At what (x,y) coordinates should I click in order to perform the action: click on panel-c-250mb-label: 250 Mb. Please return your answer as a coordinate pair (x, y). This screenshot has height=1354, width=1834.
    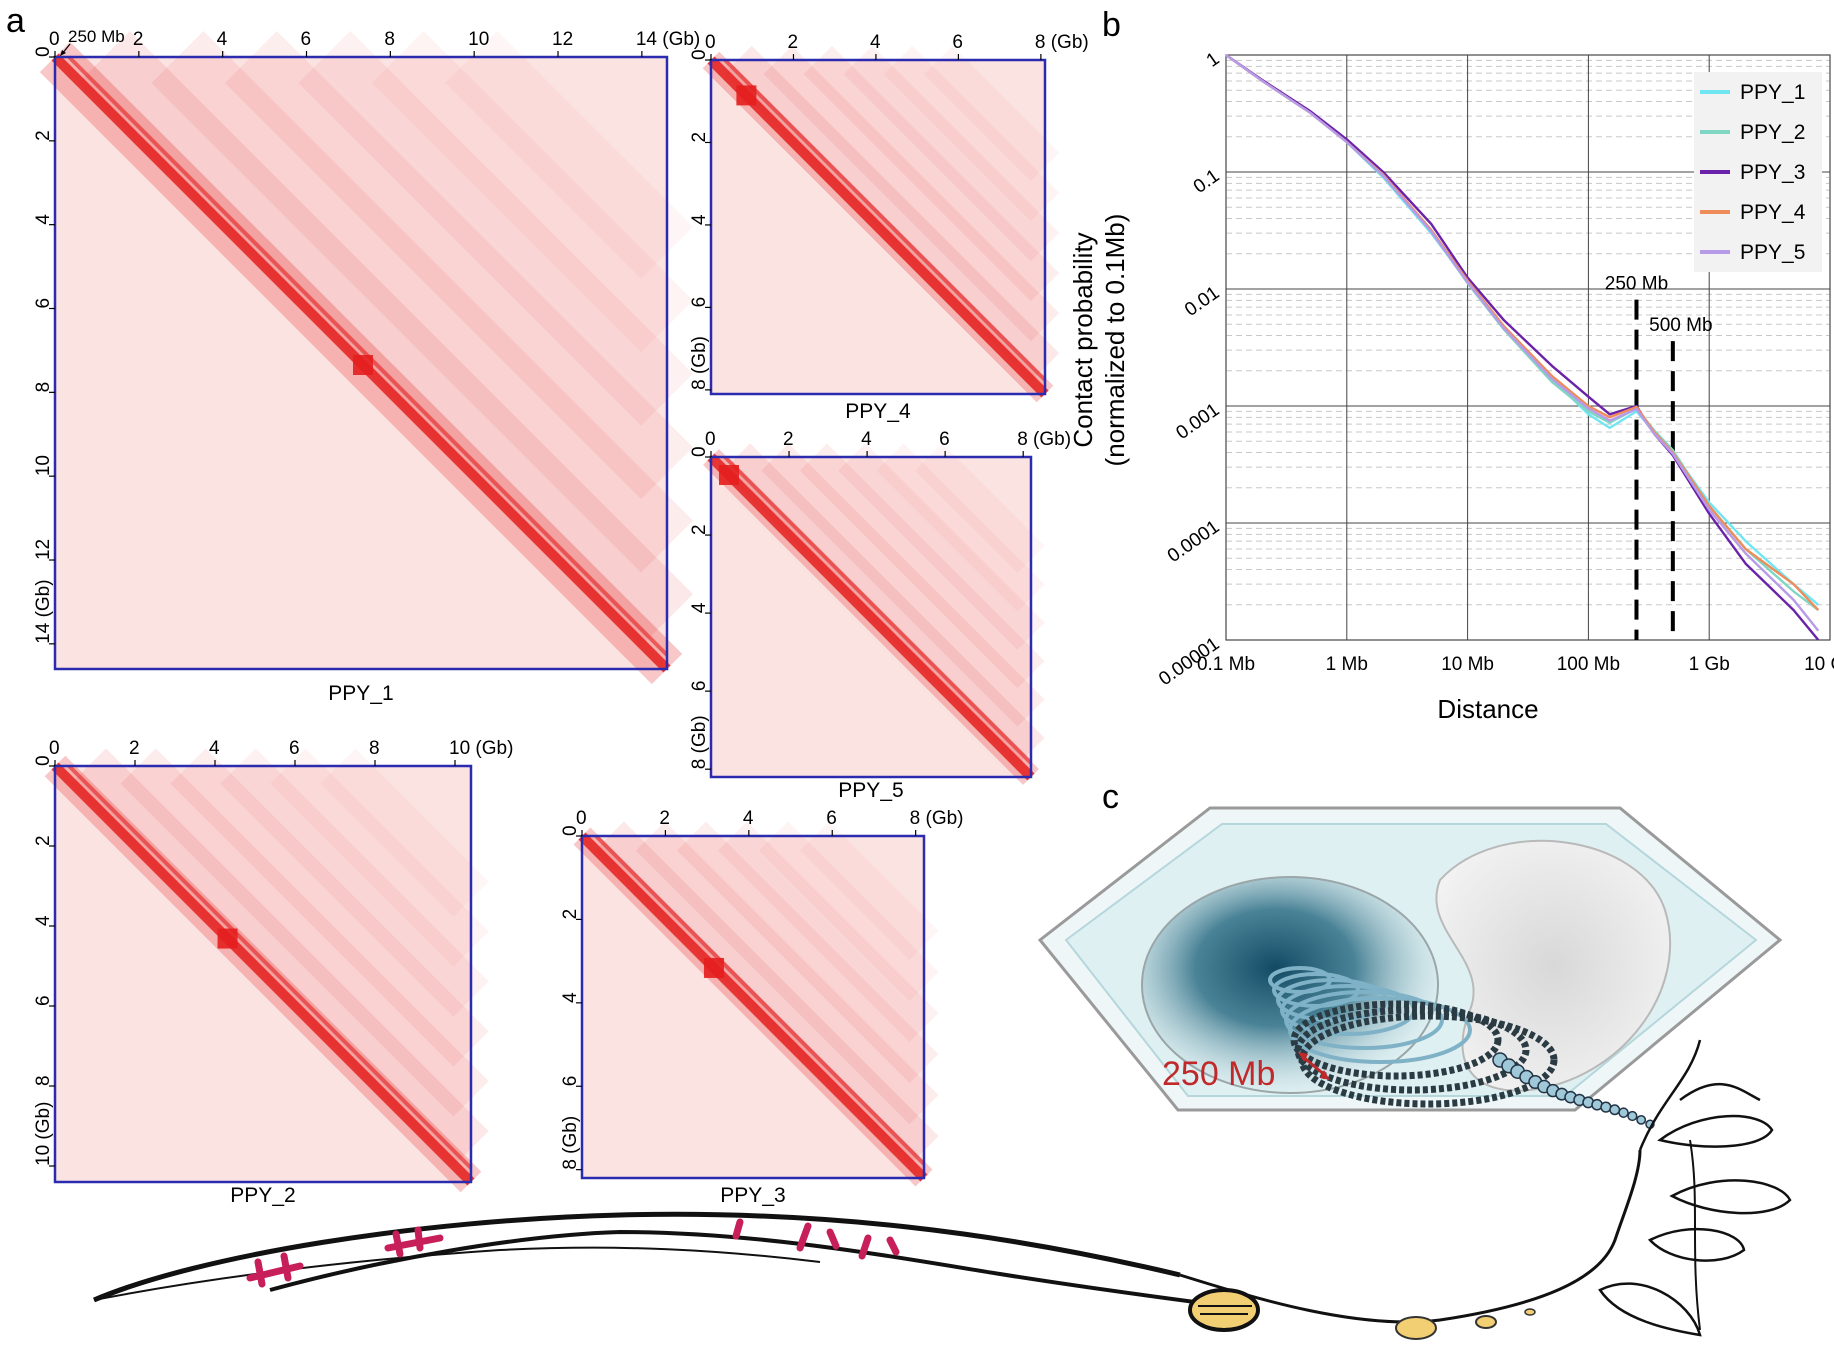
    Looking at the image, I should click on (1218, 1074).